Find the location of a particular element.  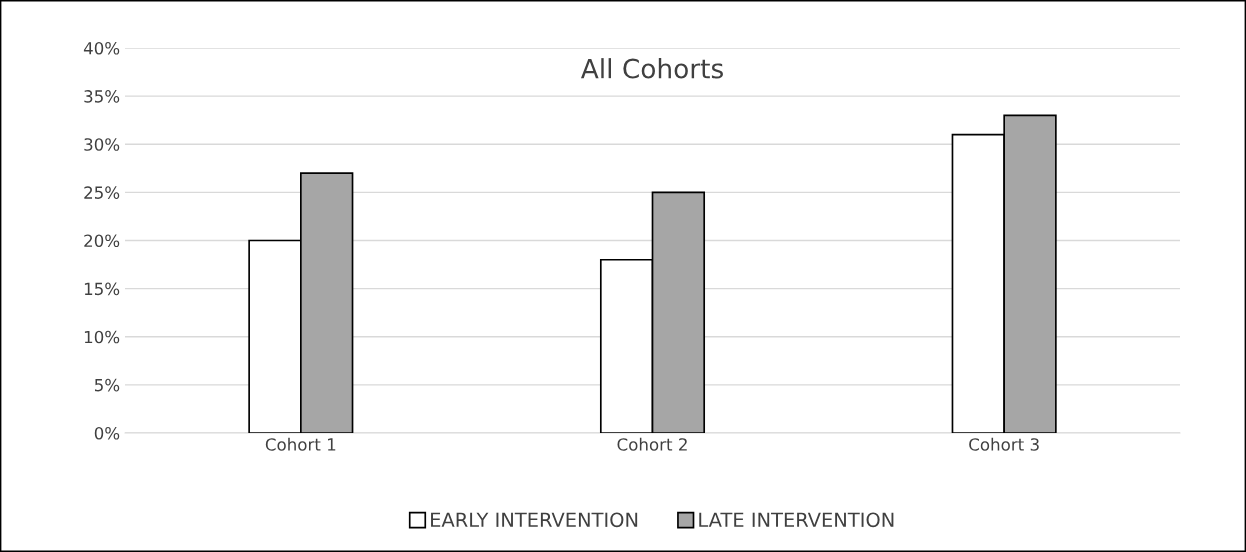

x-tick-label: Cohort 3 is located at coordinates (1004, 444).